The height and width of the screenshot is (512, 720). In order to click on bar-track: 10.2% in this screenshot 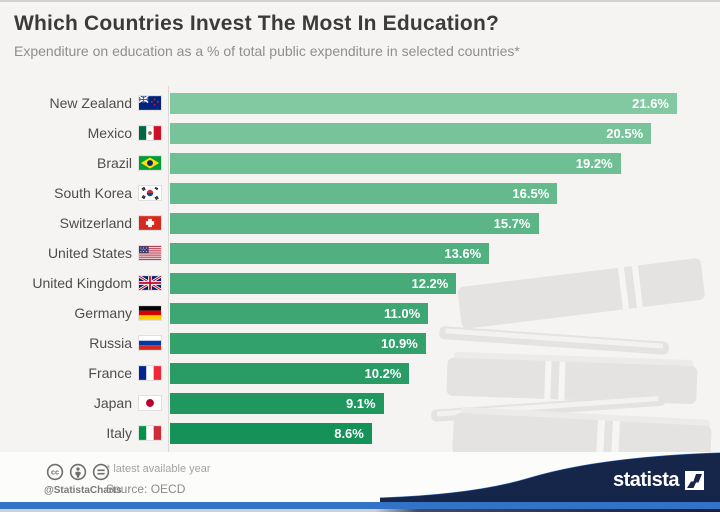, I will do `click(423, 373)`.